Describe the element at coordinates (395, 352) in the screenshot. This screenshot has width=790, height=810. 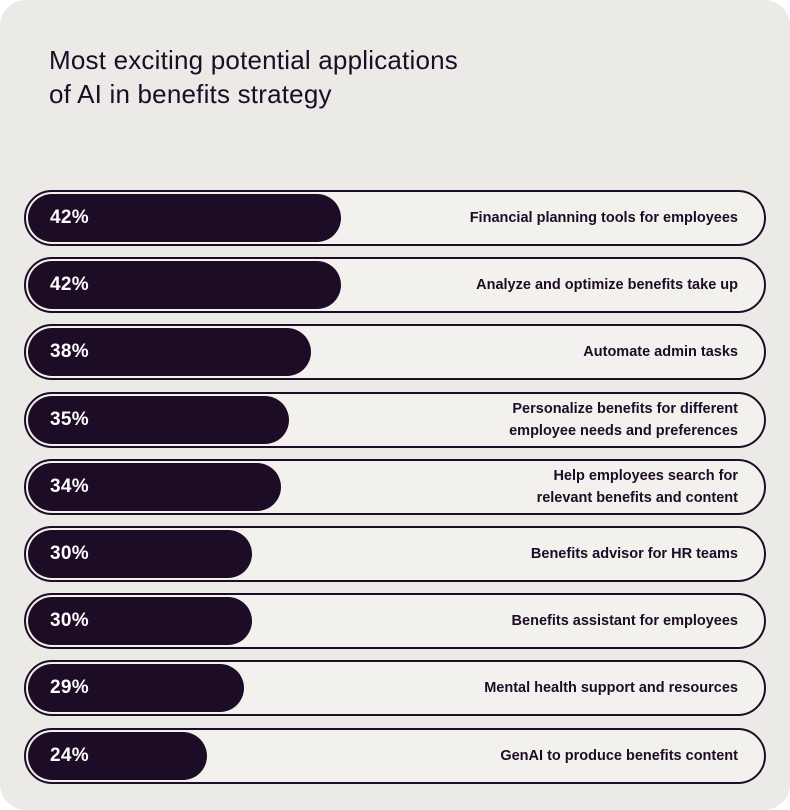
I see `bar-row: 38% Automate admin tasks` at that location.